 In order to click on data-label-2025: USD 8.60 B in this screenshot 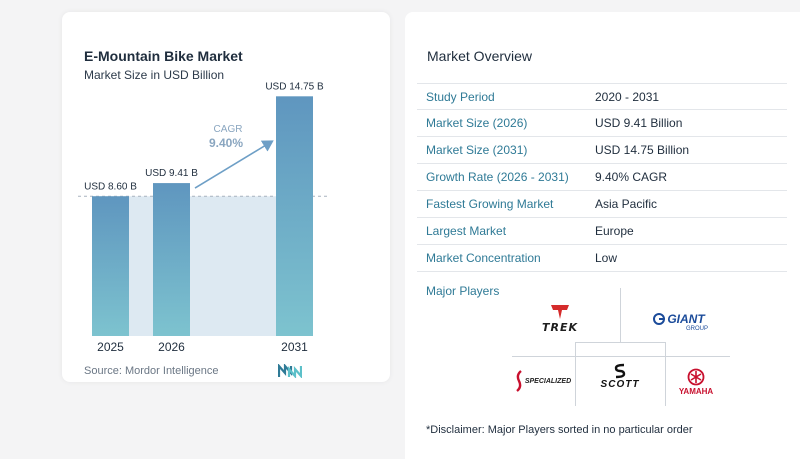, I will do `click(110, 186)`.